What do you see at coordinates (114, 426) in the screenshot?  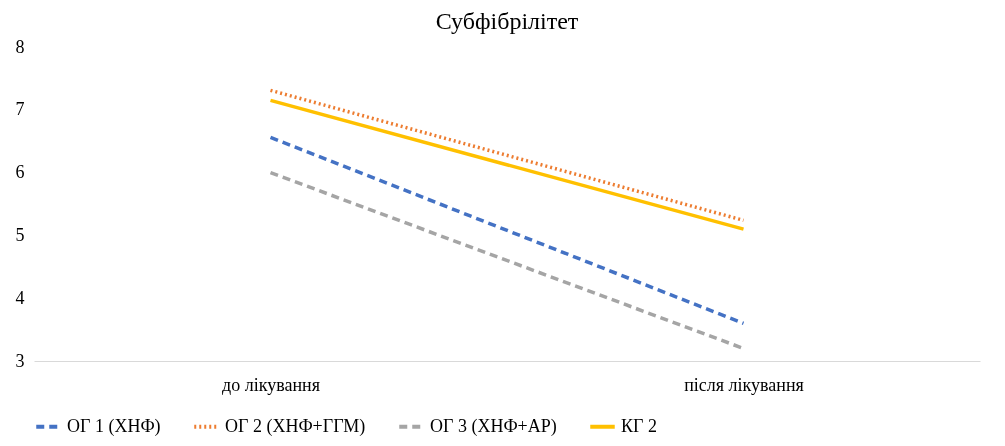 I see `legend-label: ОГ 1 (ХНФ)` at bounding box center [114, 426].